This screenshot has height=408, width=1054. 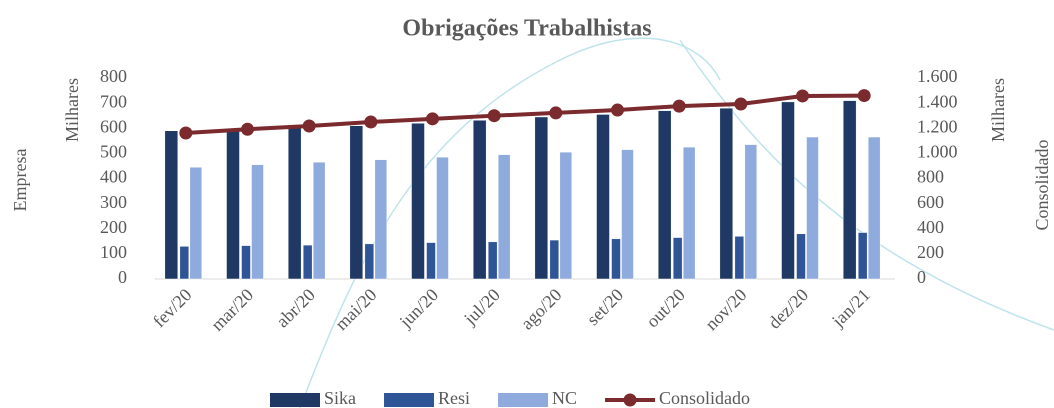 What do you see at coordinates (726, 310) in the screenshot?
I see `x-tick-label: nov/20` at bounding box center [726, 310].